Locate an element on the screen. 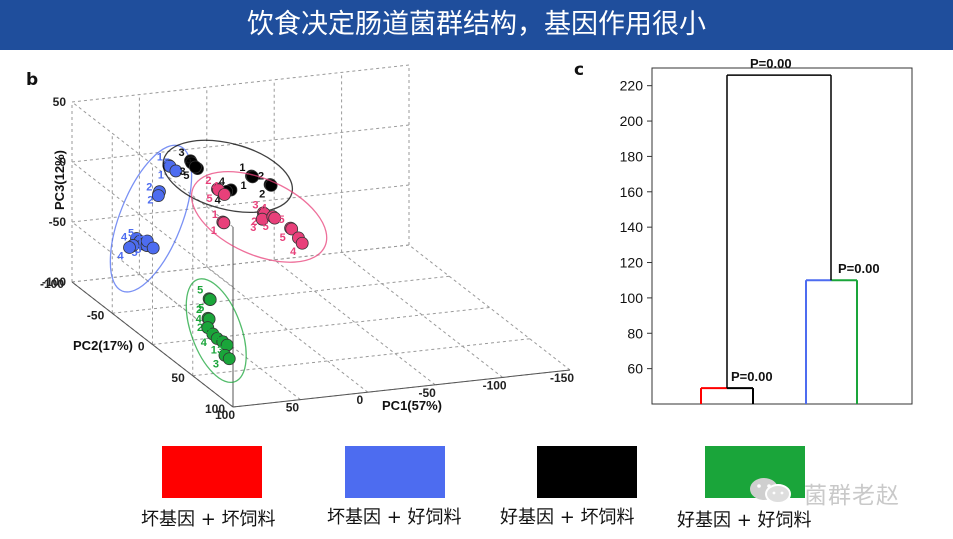  y-tick-label: 80 is located at coordinates (635, 333).